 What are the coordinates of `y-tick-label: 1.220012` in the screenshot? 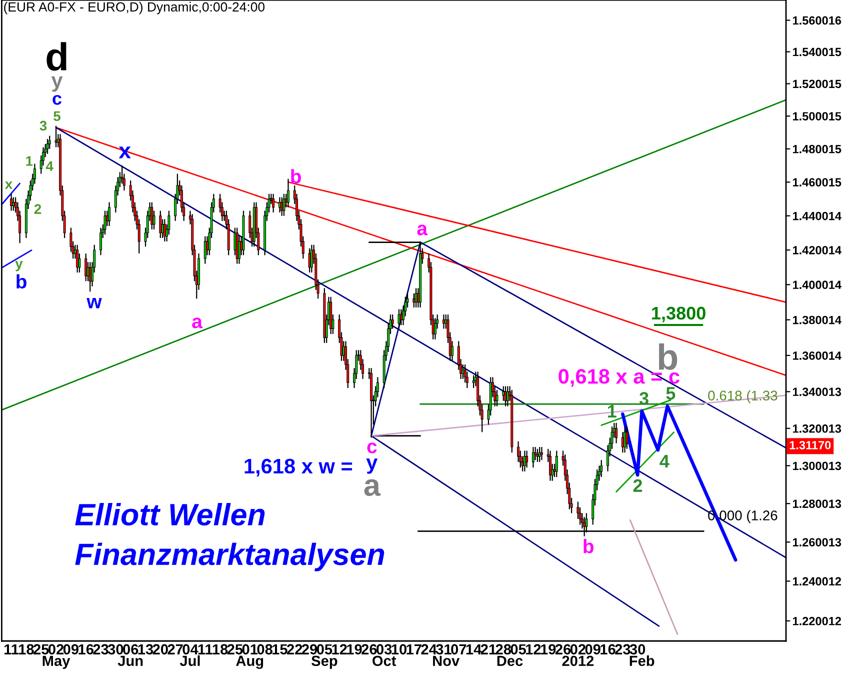 It's located at (817, 621).